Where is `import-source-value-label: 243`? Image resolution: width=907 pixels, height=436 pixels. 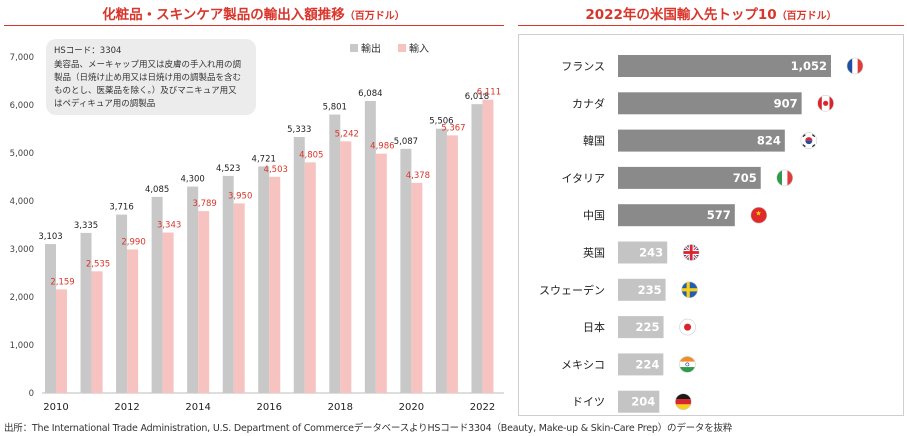 import-source-value-label: 243 is located at coordinates (651, 253).